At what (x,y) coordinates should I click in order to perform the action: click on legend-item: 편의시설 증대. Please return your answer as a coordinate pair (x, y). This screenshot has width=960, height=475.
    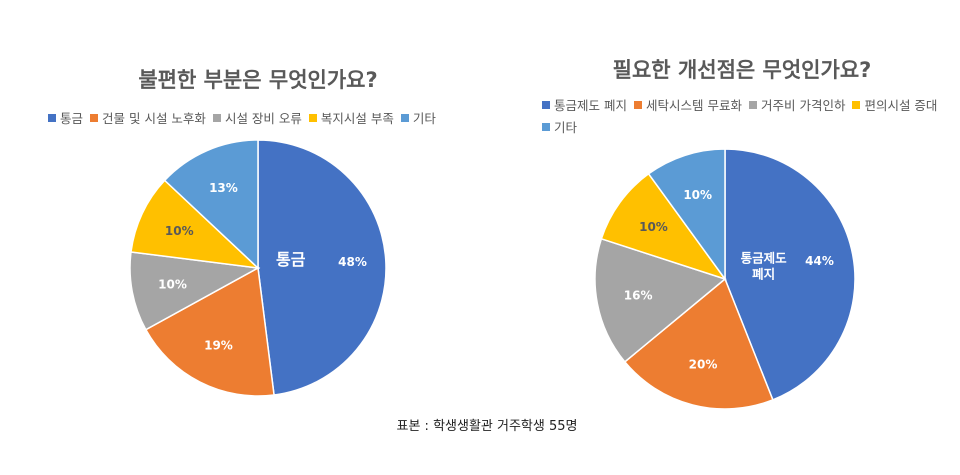
    Looking at the image, I should click on (894, 106).